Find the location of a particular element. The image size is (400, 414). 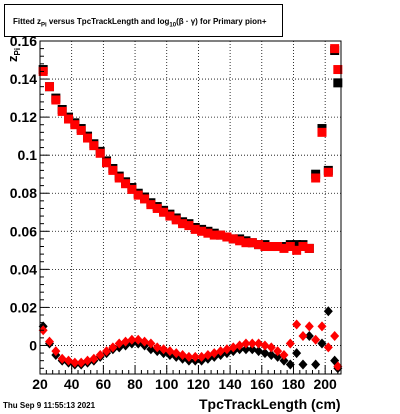

x-tick-label: 120 is located at coordinates (199, 384).